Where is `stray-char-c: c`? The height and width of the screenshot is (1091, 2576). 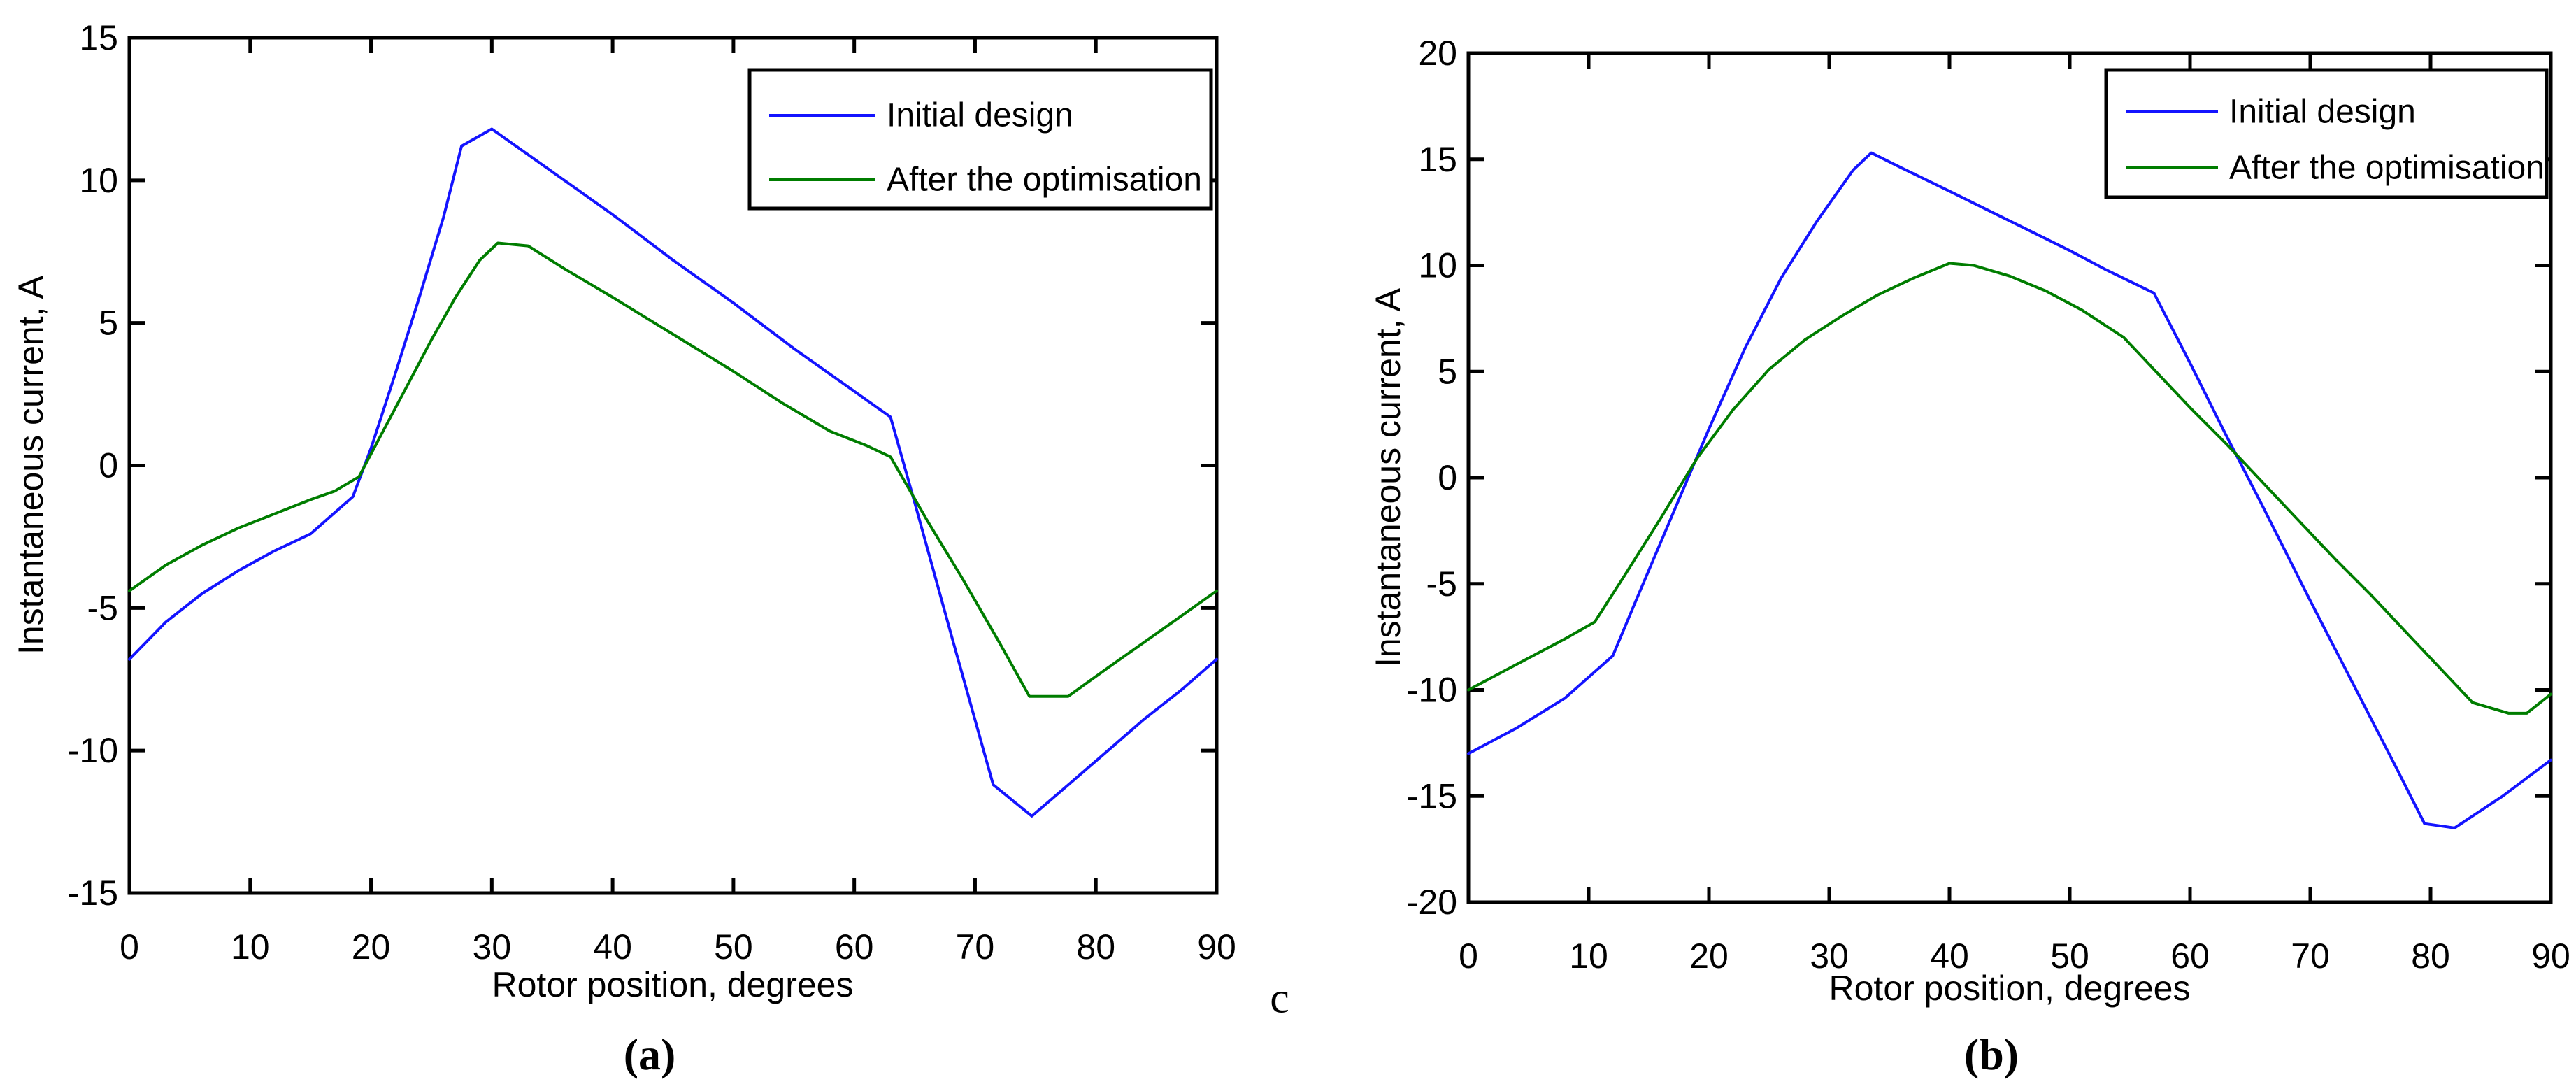 stray-char-c: c is located at coordinates (1279, 998).